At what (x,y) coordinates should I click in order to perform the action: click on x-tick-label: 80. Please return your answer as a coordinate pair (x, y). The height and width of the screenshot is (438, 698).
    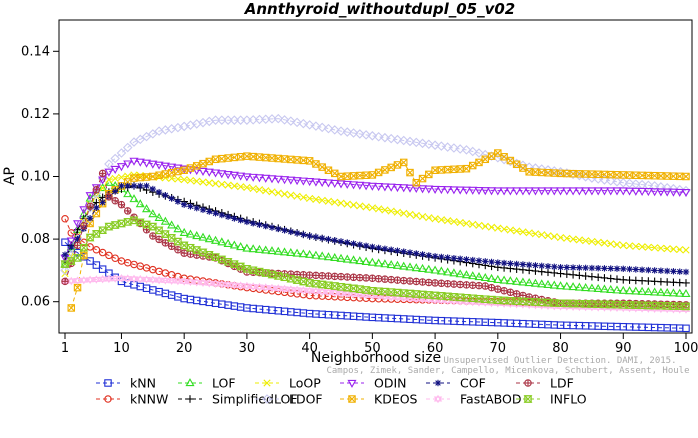
    Looking at the image, I should click on (560, 348).